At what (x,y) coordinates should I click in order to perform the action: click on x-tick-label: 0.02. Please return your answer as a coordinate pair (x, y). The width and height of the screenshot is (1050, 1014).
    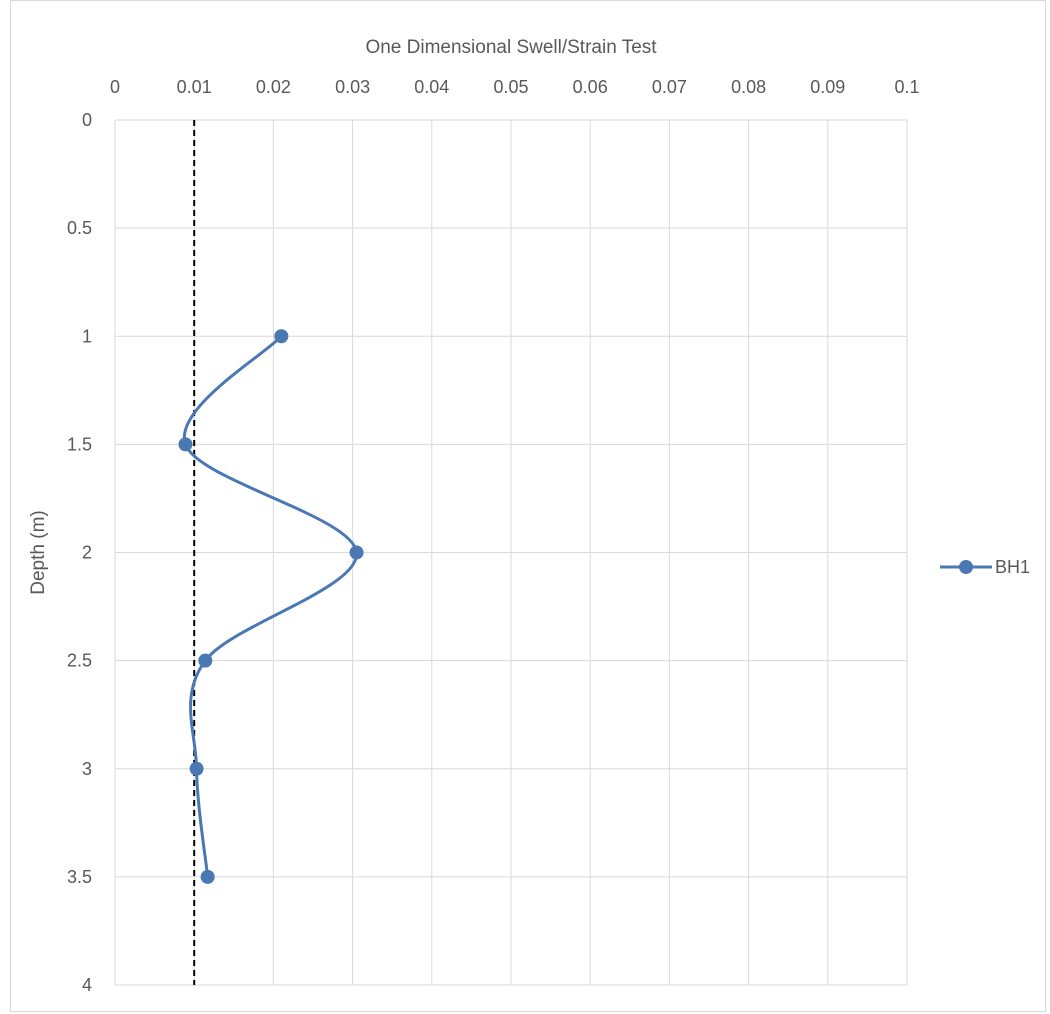
    Looking at the image, I should click on (273, 87).